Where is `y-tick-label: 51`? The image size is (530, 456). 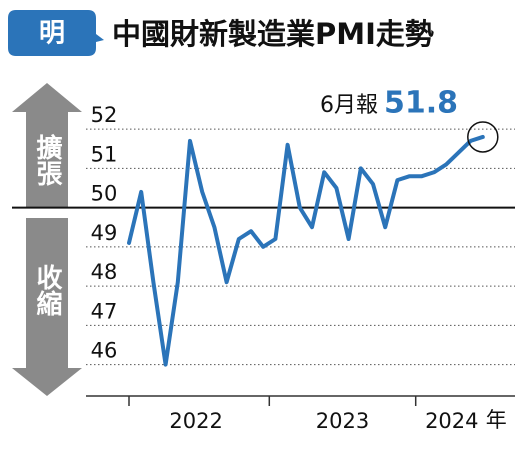 y-tick-label: 51 is located at coordinates (104, 154).